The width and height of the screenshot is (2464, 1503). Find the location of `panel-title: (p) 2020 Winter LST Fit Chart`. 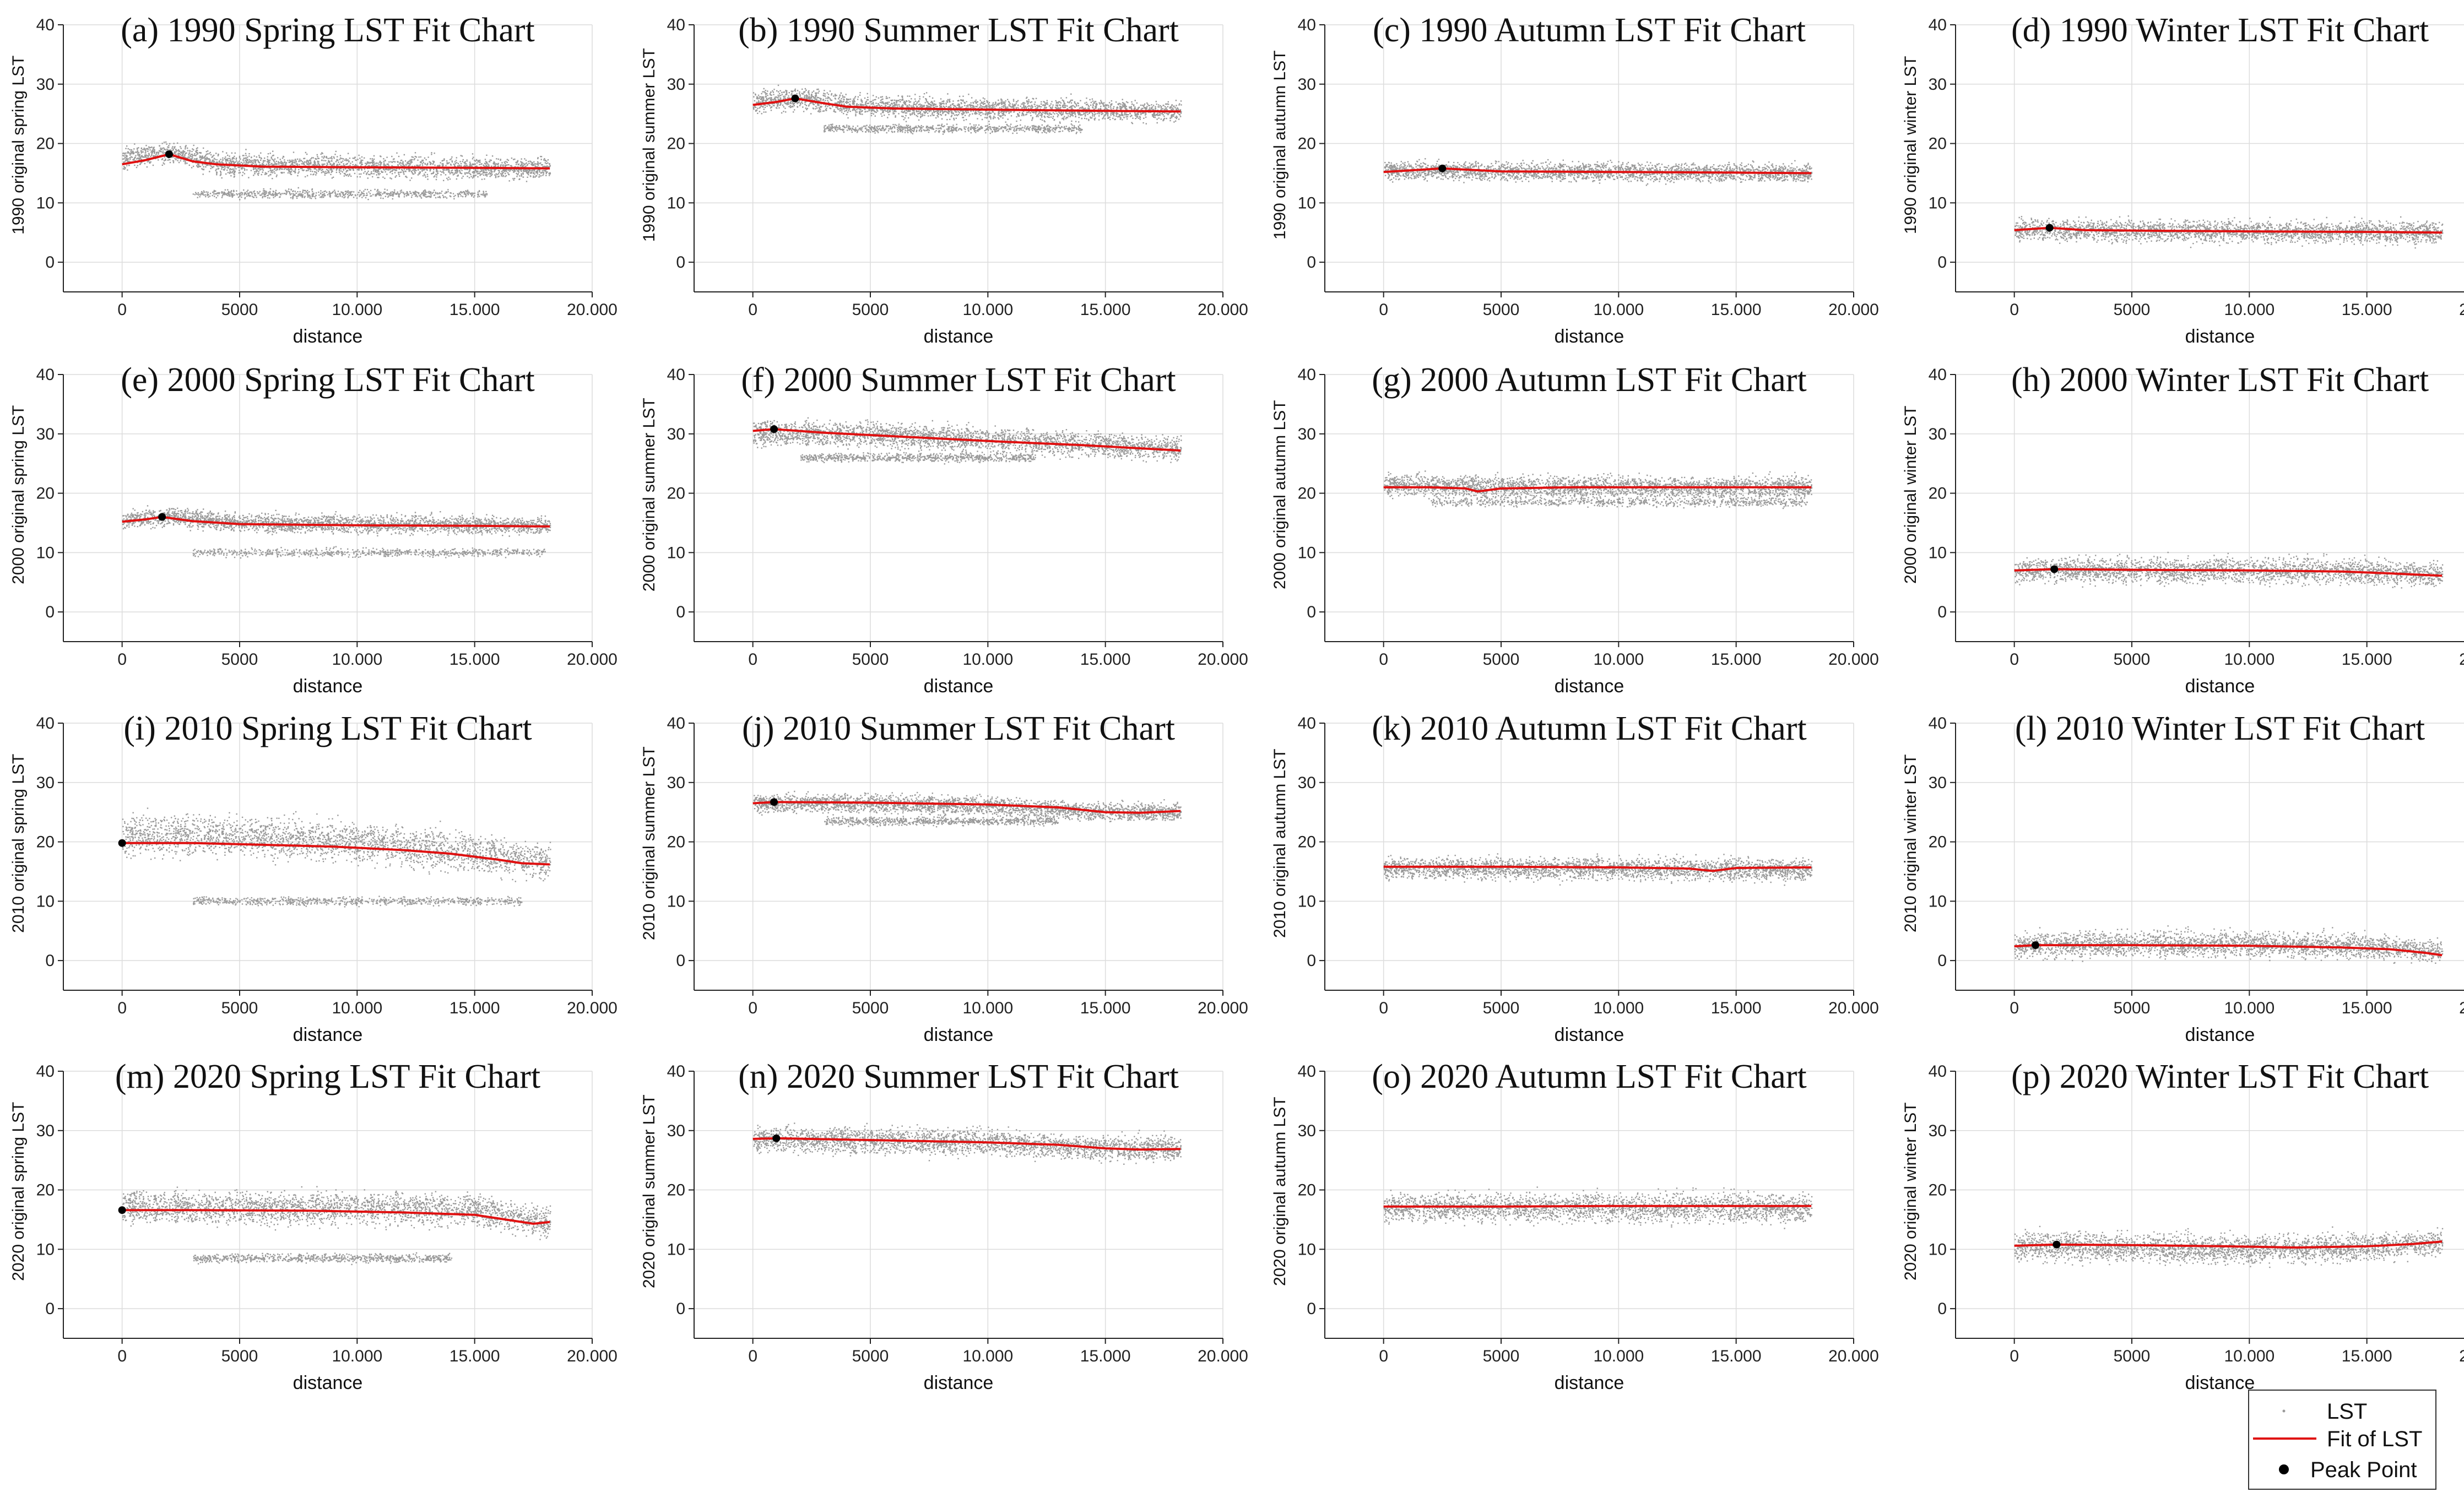

panel-title: (p) 2020 Winter LST Fit Chart is located at coordinates (2220, 1076).